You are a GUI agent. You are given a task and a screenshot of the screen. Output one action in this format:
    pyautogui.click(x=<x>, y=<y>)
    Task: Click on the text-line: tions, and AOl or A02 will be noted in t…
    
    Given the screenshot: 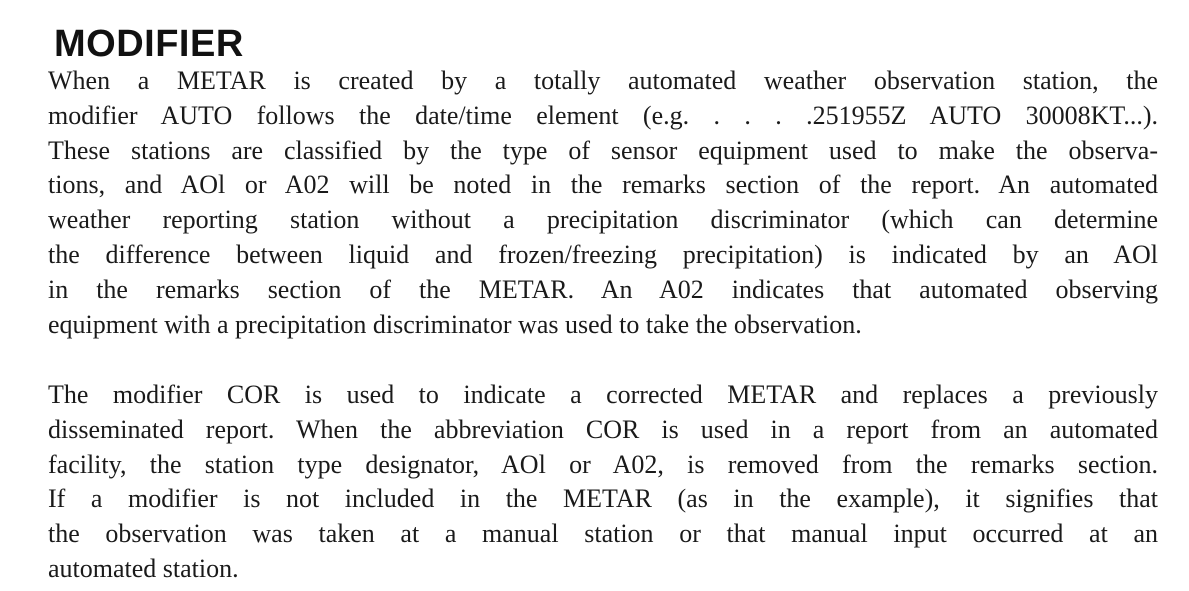 What is the action you would take?
    pyautogui.click(x=603, y=185)
    